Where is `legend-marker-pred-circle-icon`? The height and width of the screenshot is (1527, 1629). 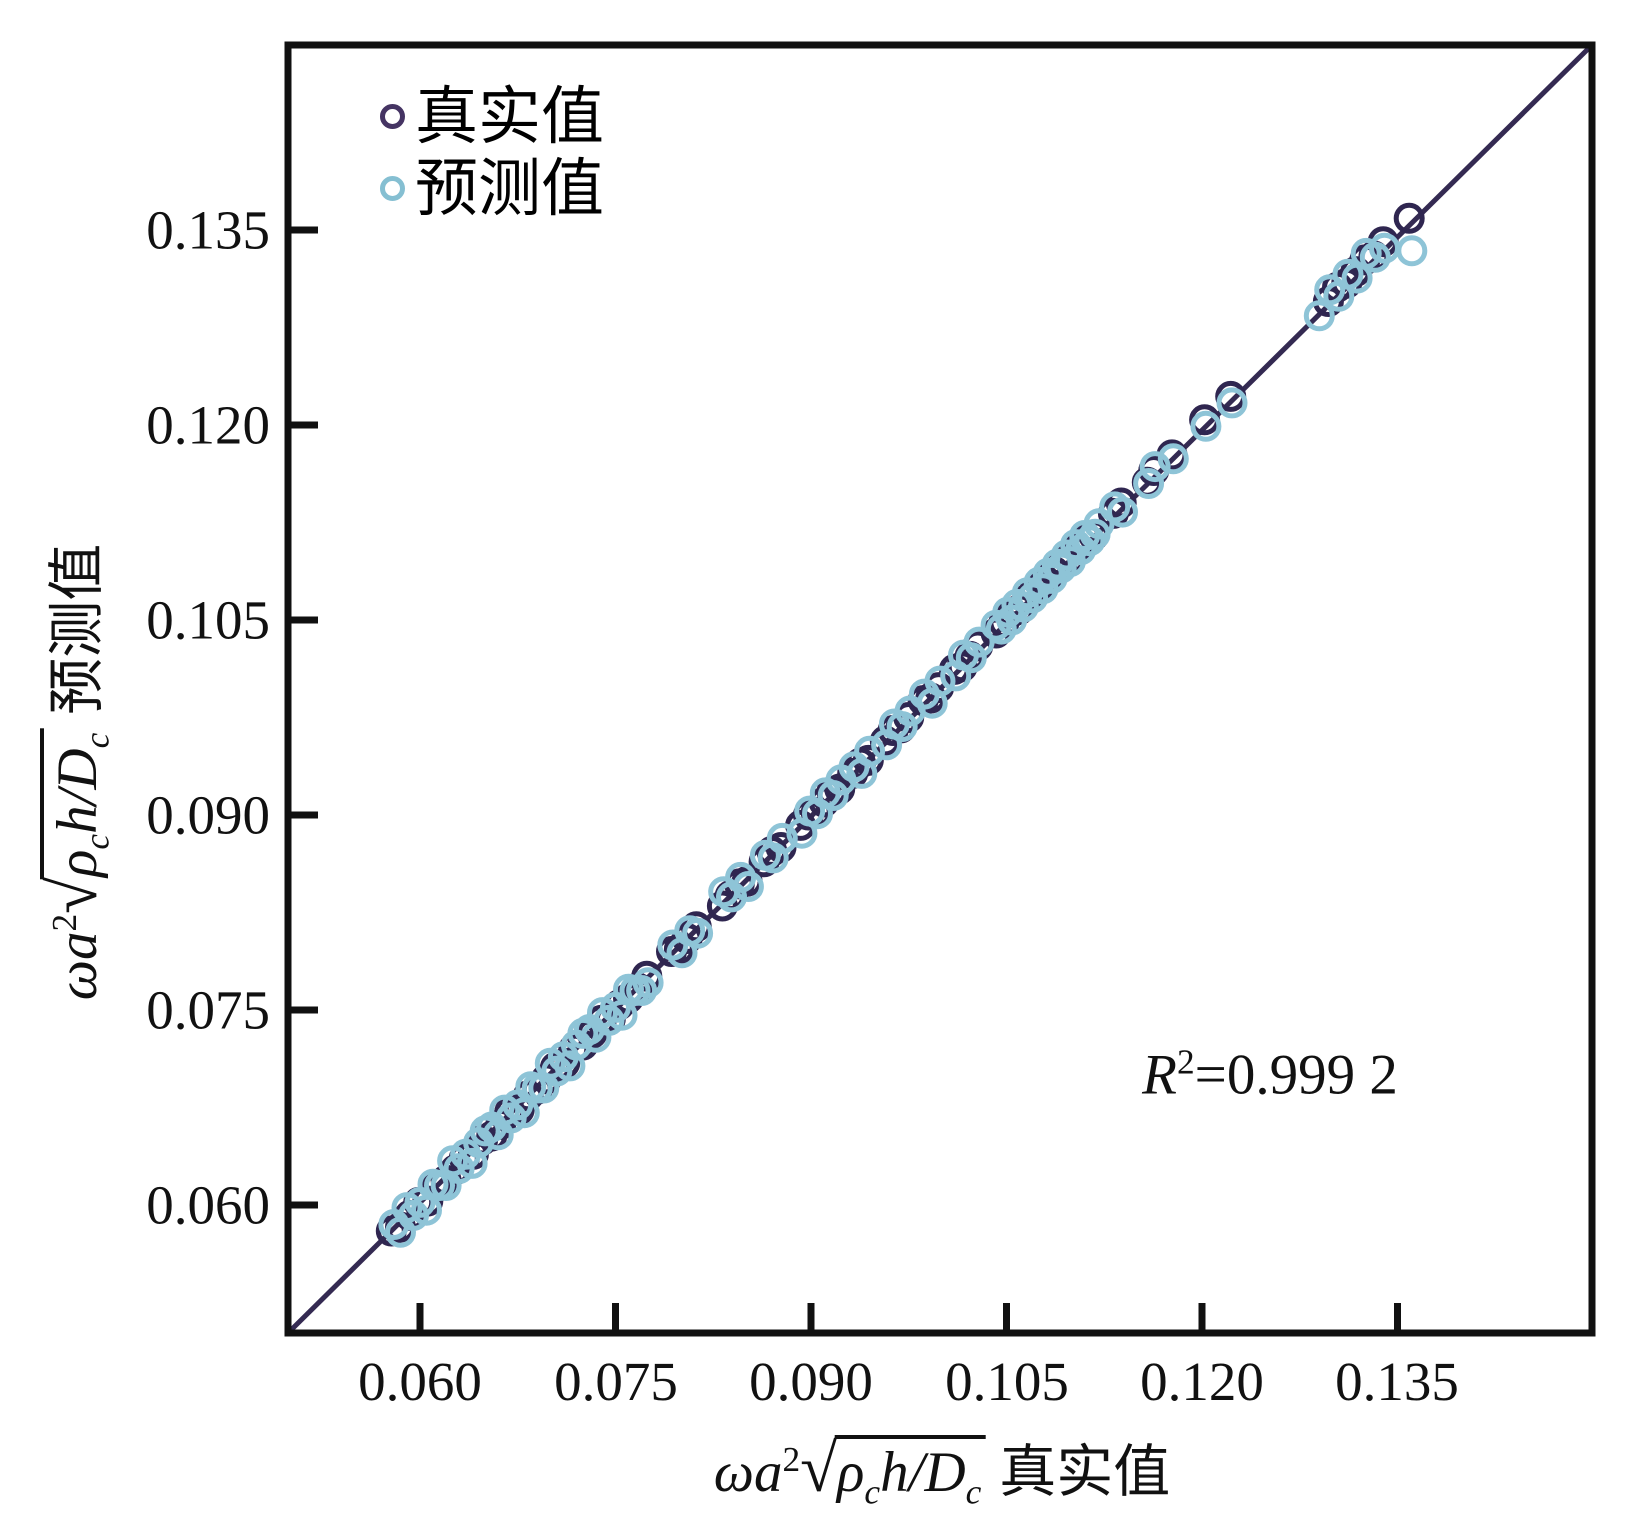
legend-marker-pred-circle-icon is located at coordinates (392, 188).